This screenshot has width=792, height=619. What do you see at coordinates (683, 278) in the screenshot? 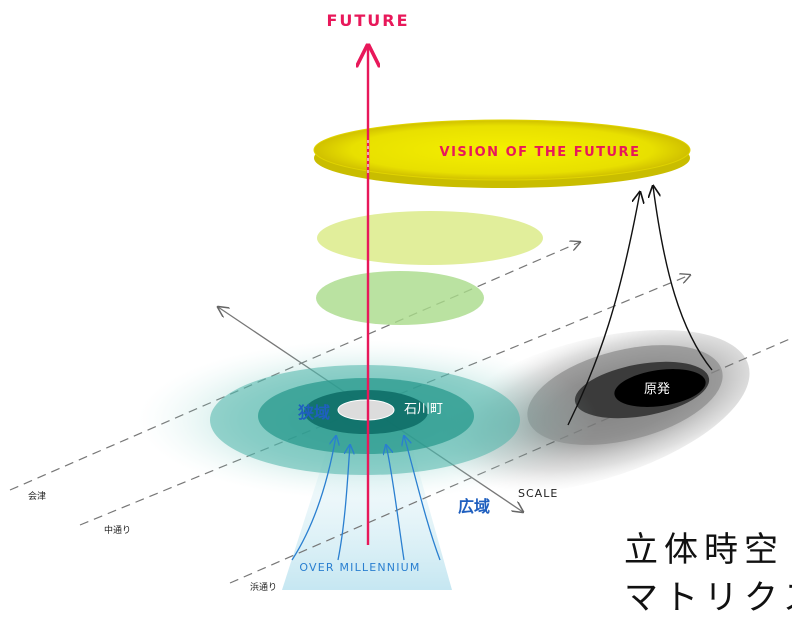
I see `rise-curve-right` at bounding box center [683, 278].